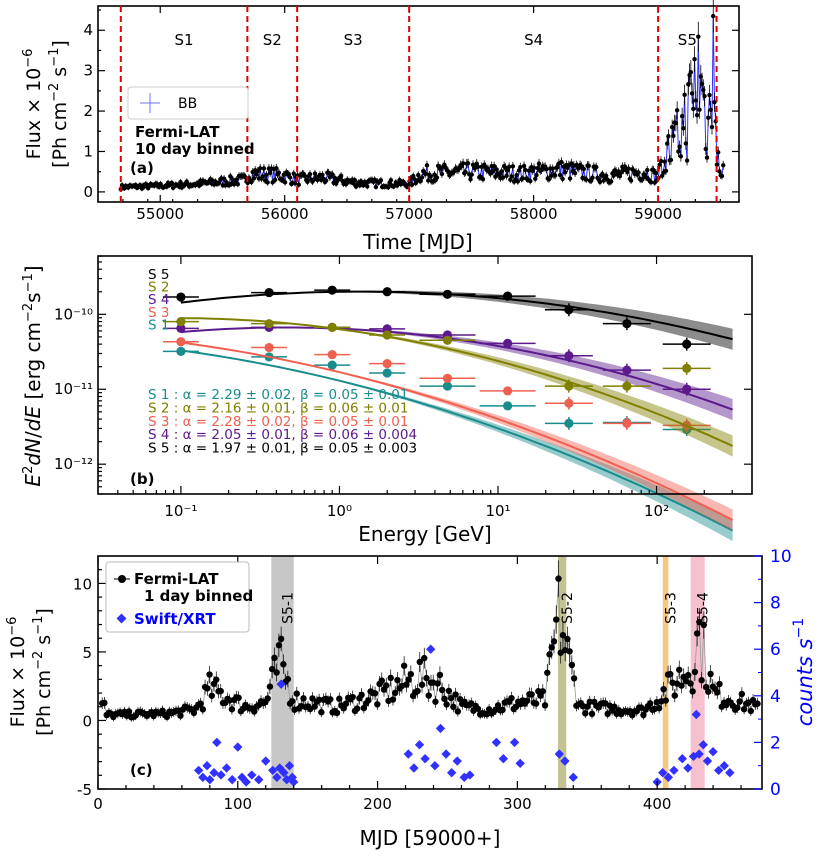 The height and width of the screenshot is (858, 831). What do you see at coordinates (409, 214) in the screenshot?
I see `x-tick-label-a: 57000` at bounding box center [409, 214].